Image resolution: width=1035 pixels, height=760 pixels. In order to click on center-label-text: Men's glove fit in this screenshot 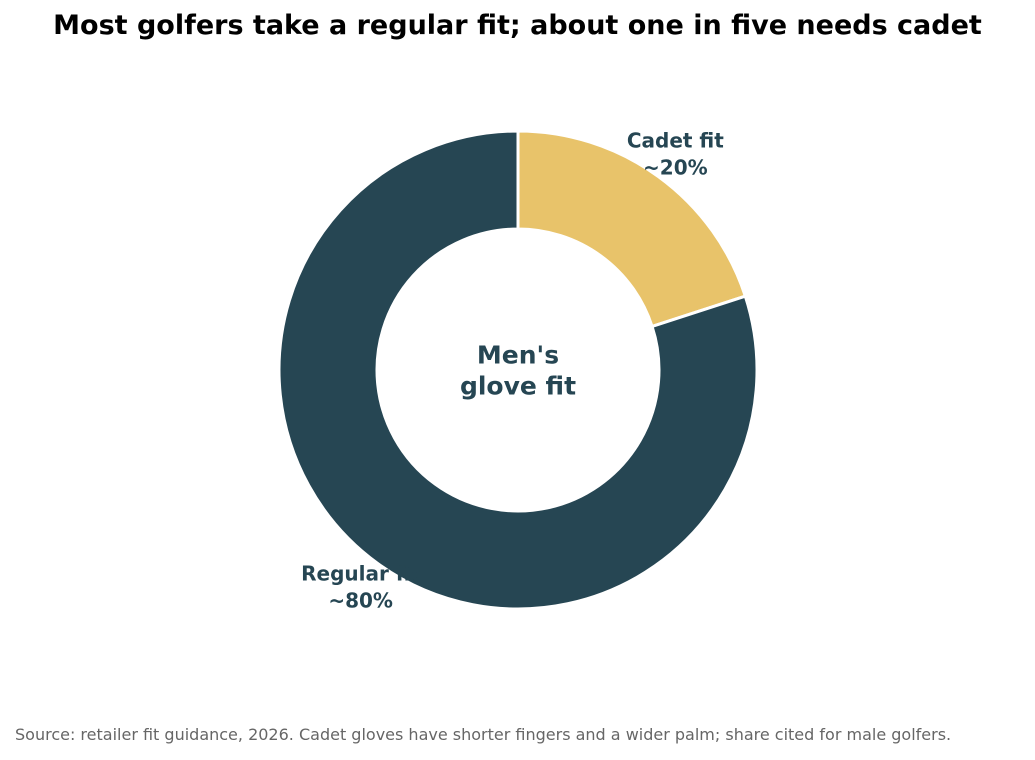, I will do `click(518, 371)`.